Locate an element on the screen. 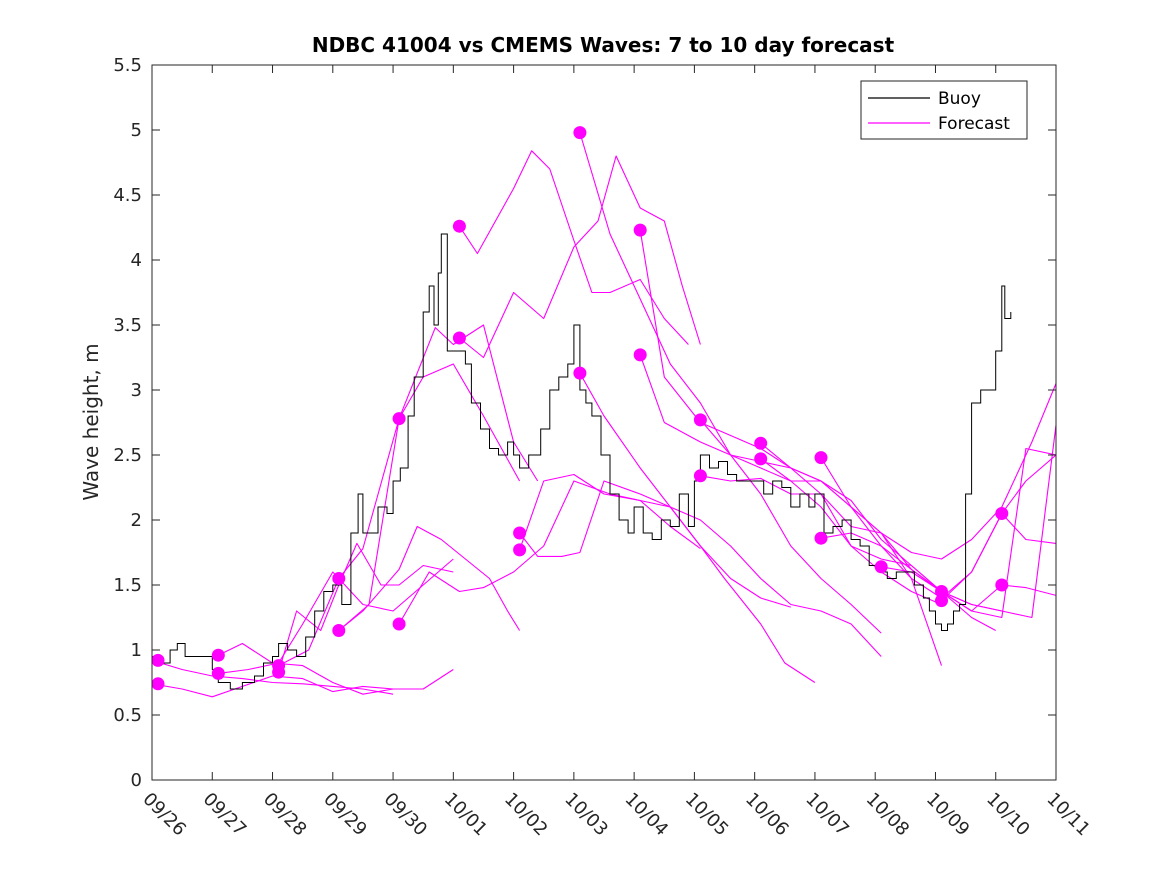 This screenshot has height=875, width=1167. y-tick-label: 1.5 is located at coordinates (127, 585).